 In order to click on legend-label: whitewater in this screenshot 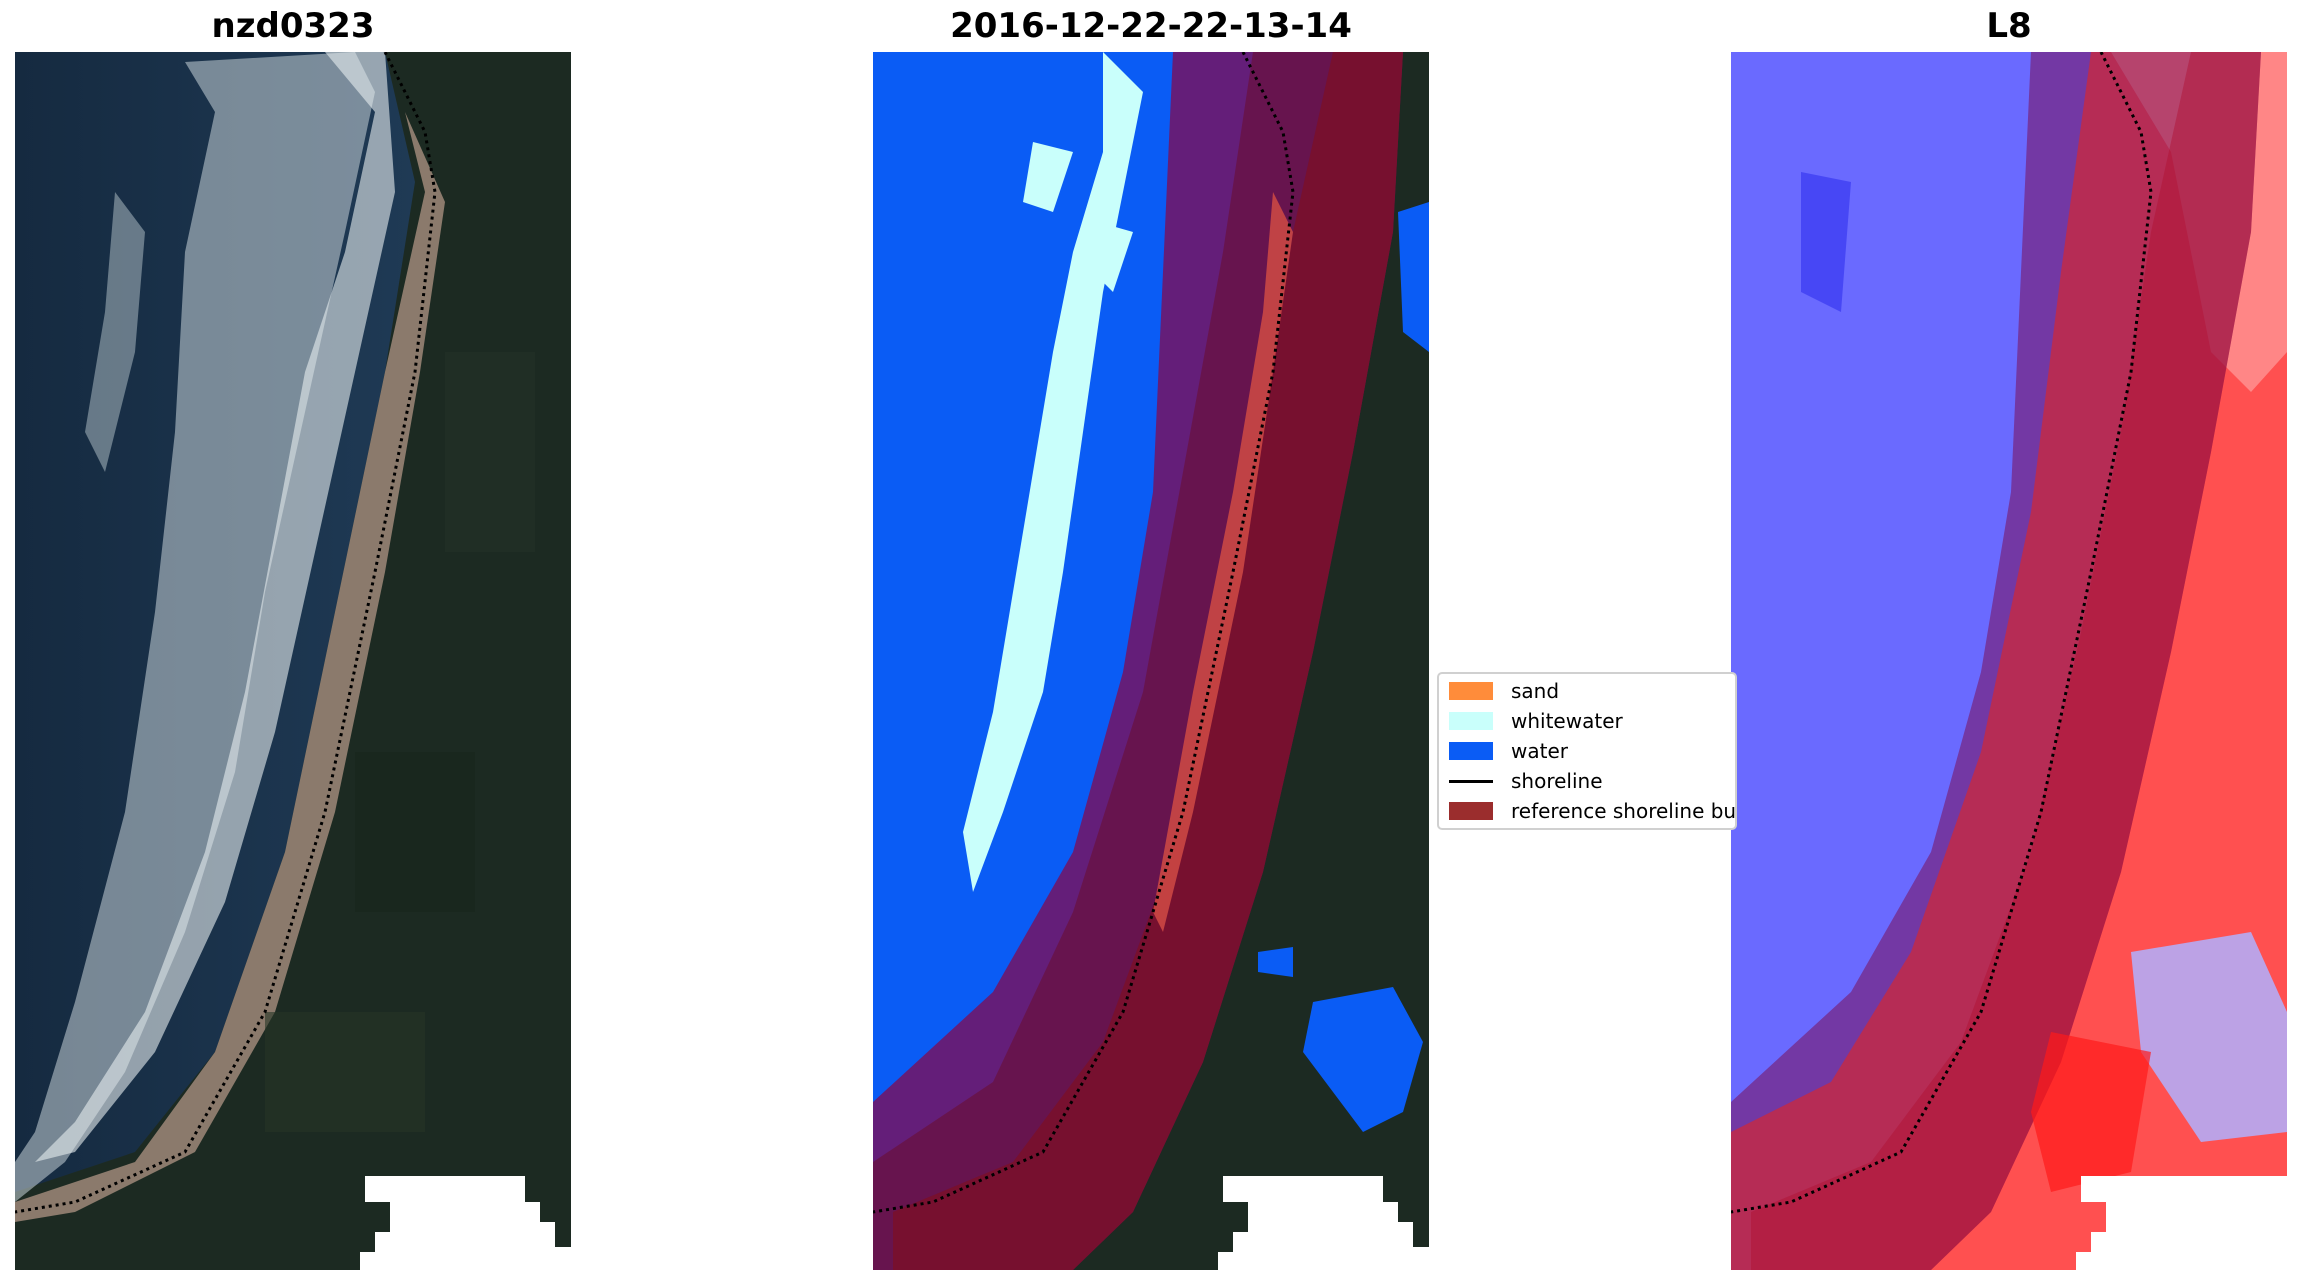, I will do `click(1567, 721)`.